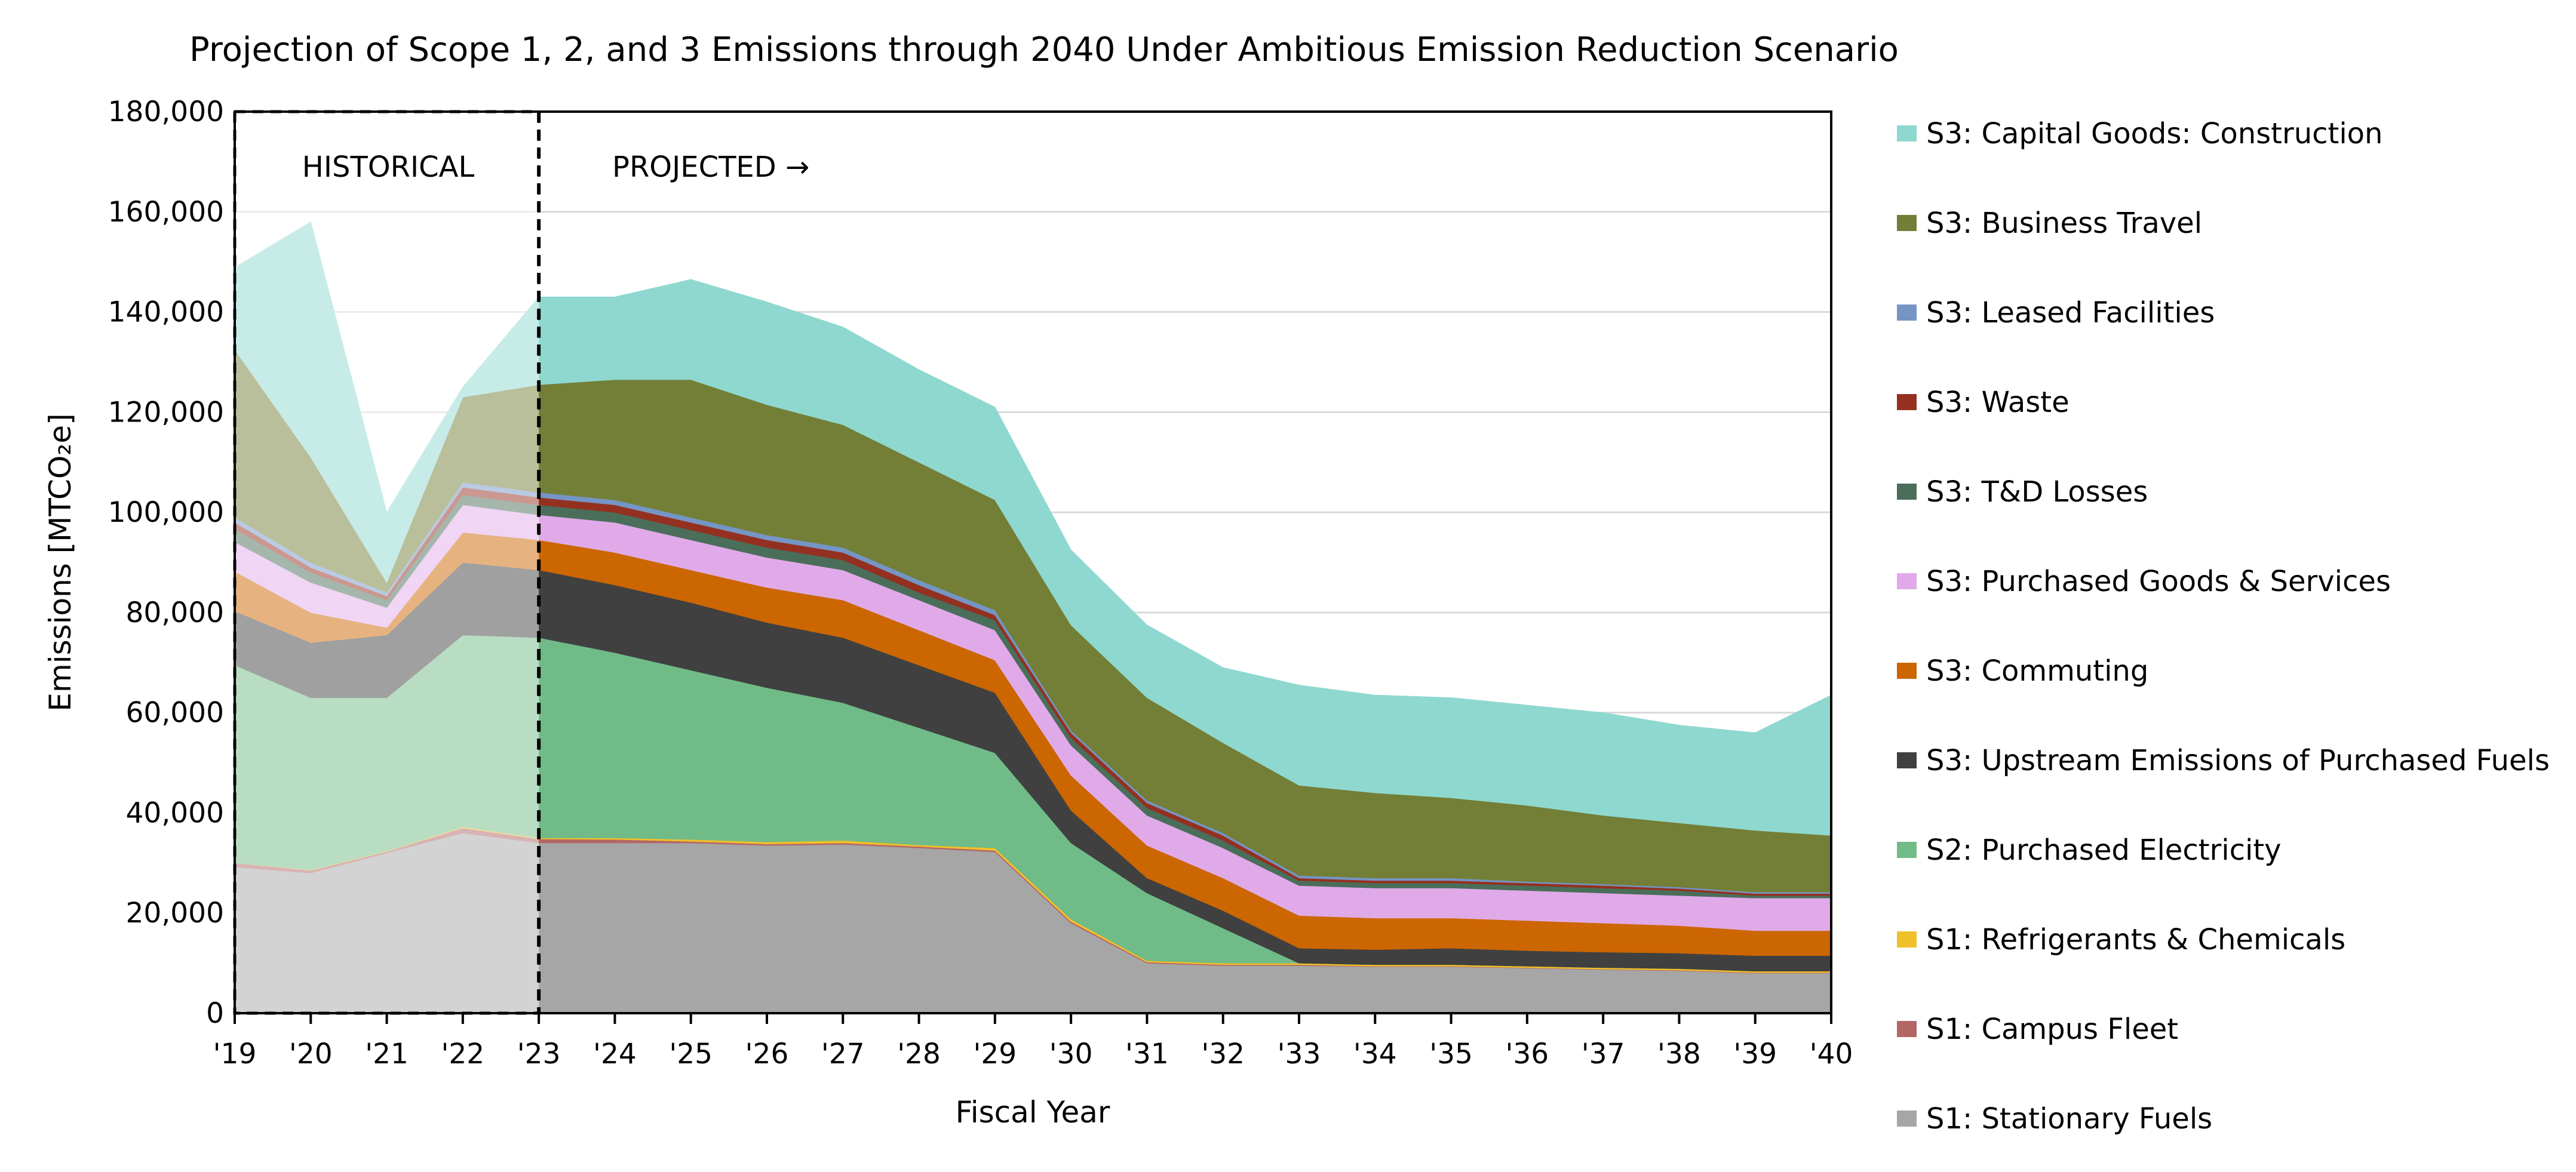 The image size is (2576, 1172). Describe the element at coordinates (166, 112) in the screenshot. I see `y-tick-label: 180,000` at that location.